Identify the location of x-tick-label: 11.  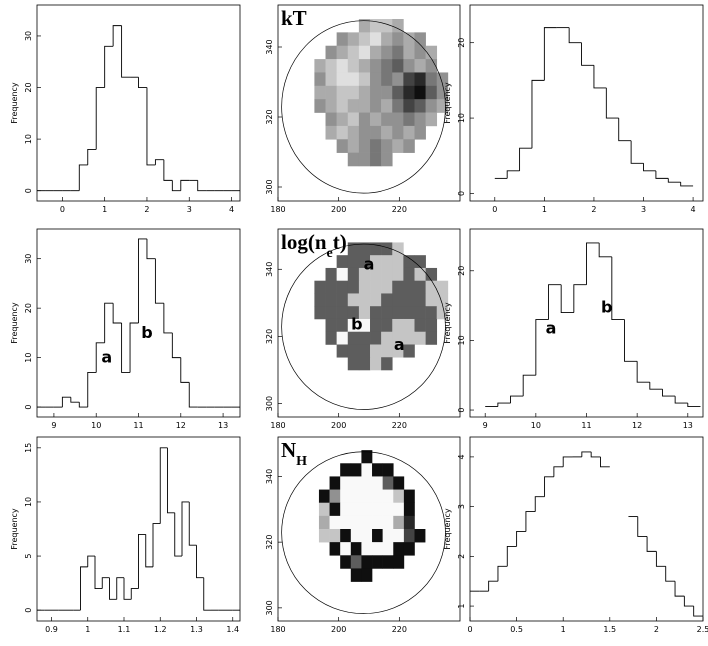
(138, 425).